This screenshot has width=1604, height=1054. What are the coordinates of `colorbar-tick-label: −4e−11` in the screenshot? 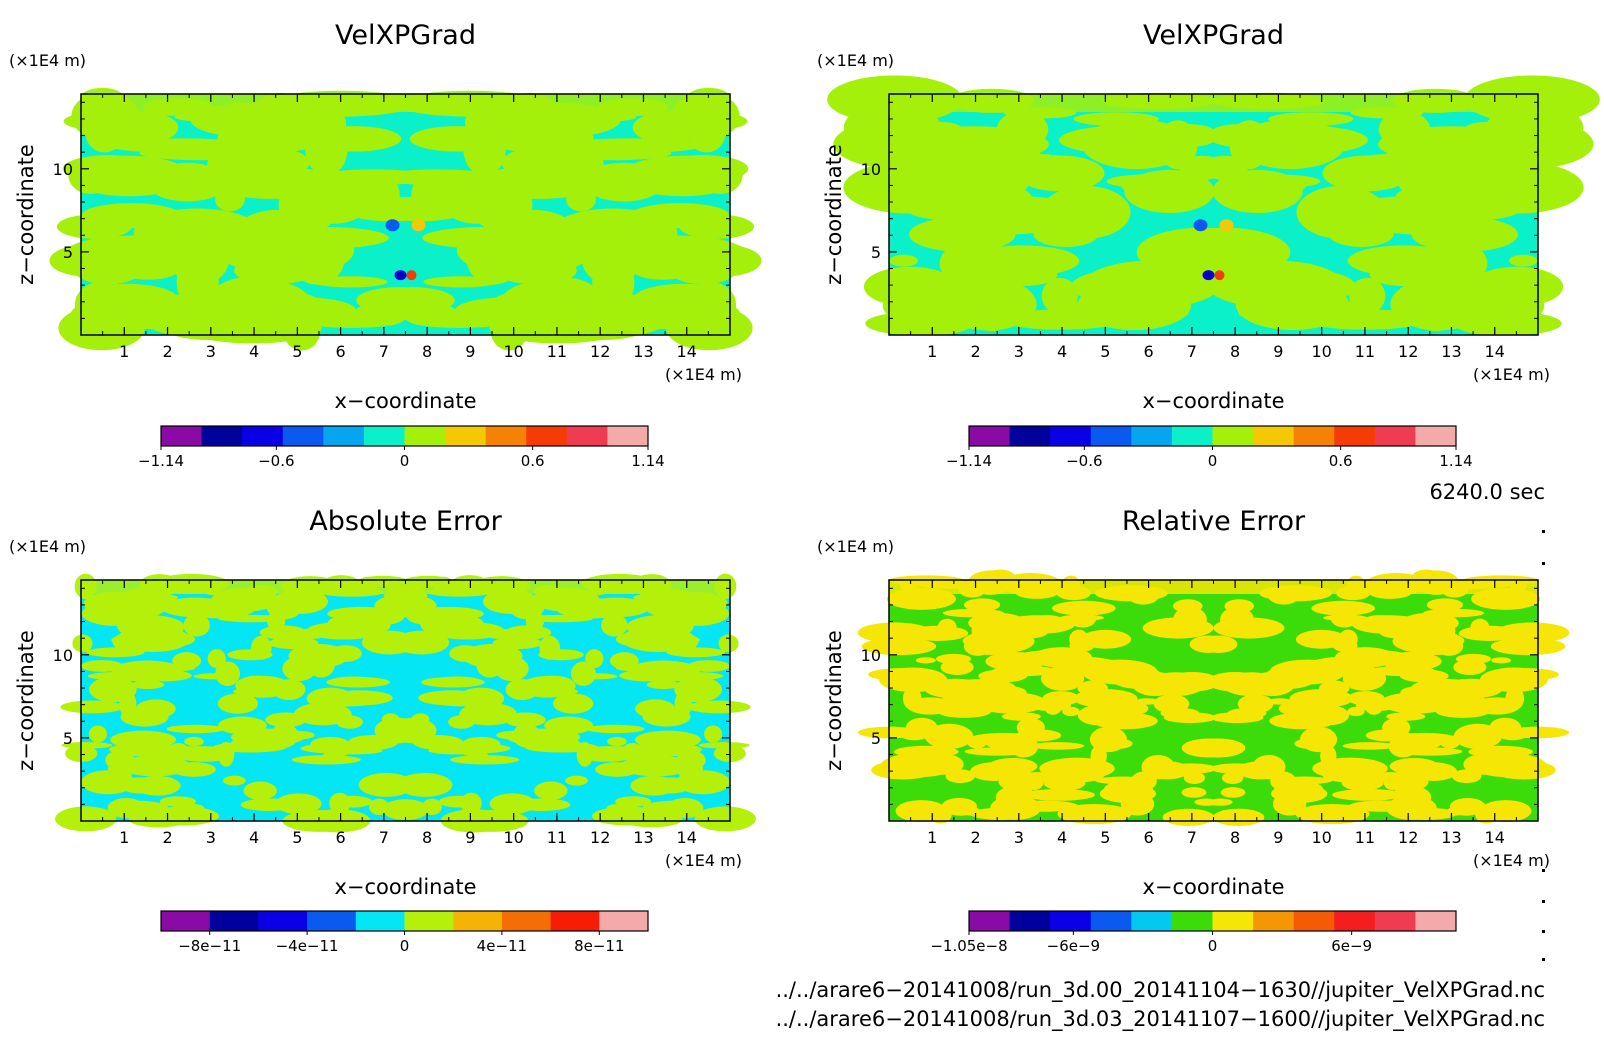 It's located at (307, 946).